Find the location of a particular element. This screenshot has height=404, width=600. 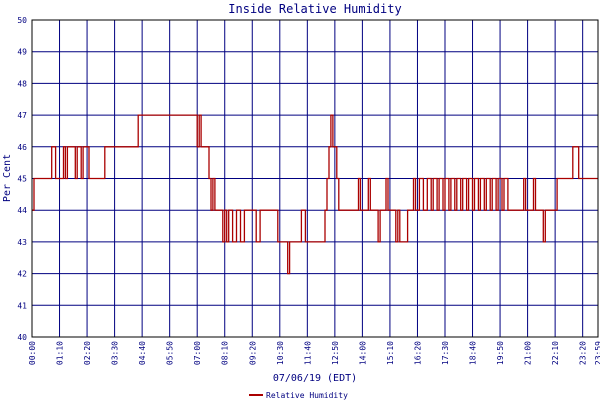

x-tick-label: 09:20 is located at coordinates (252, 353).